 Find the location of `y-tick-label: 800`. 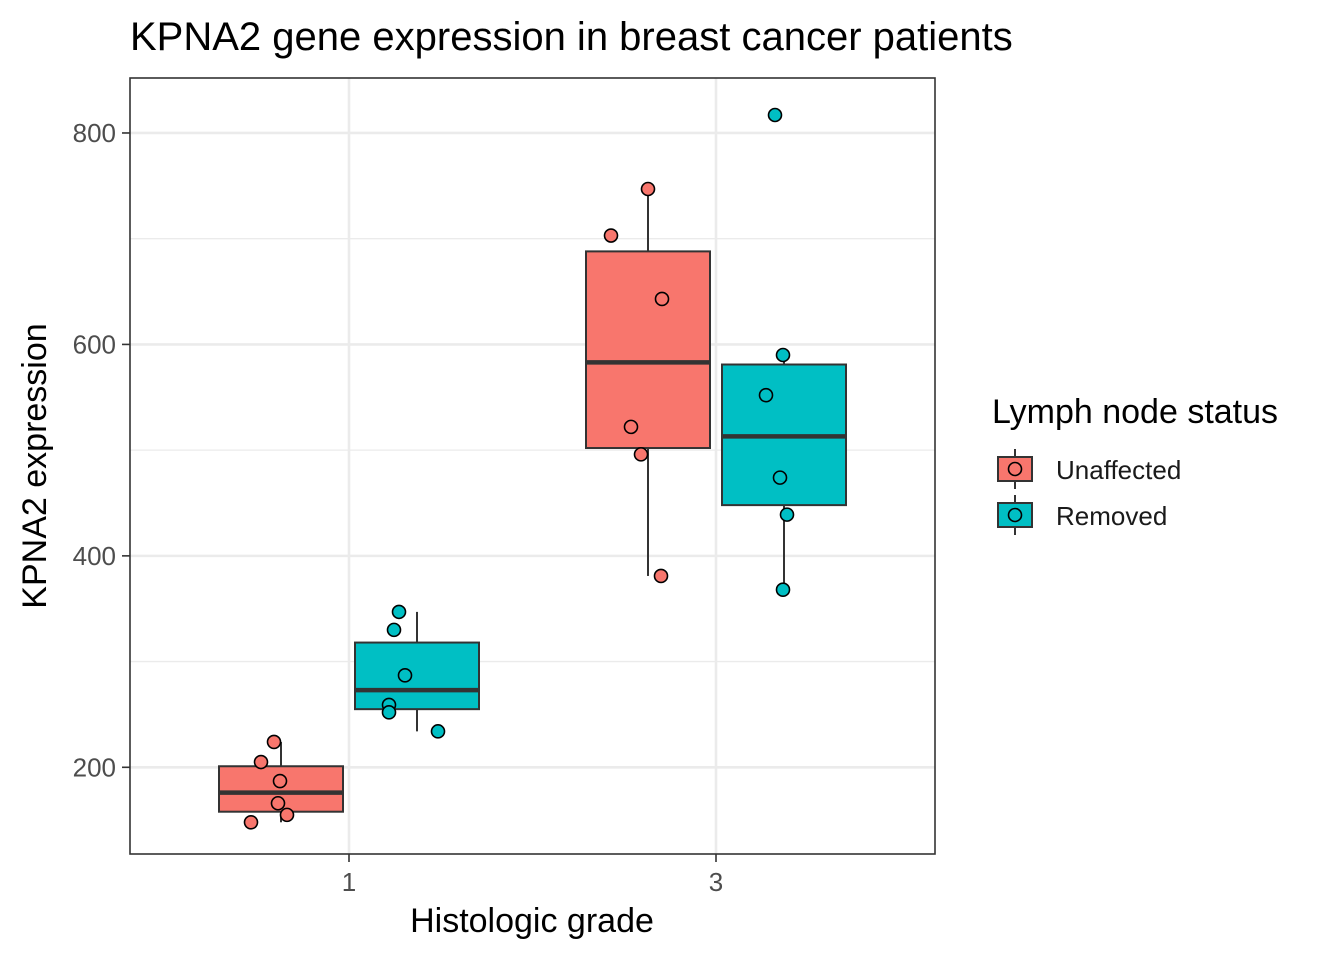

y-tick-label: 800 is located at coordinates (94, 133).